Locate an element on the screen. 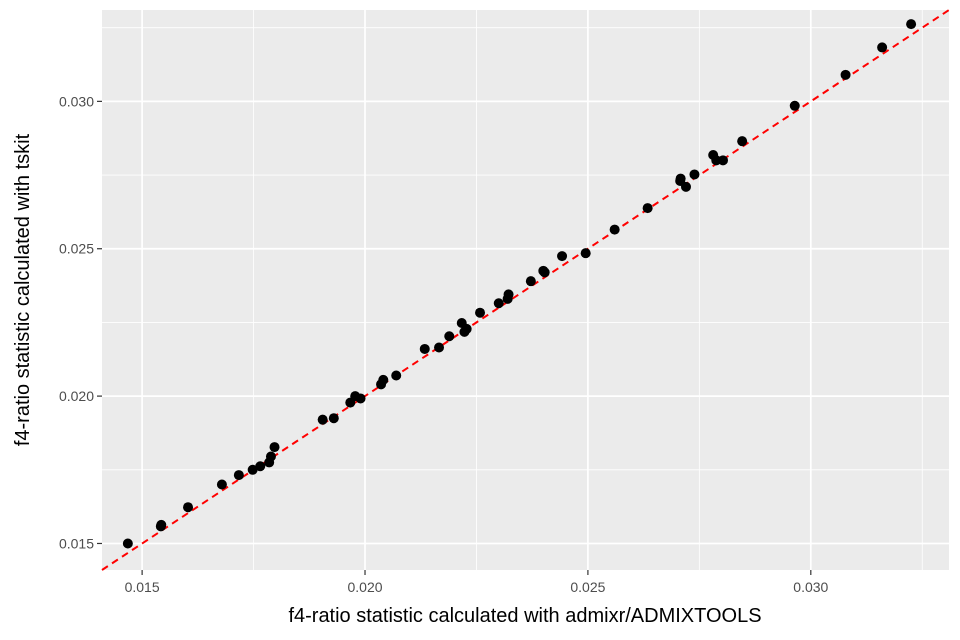 This screenshot has width=960, height=640. y-axis-title: f4-ratio statistic calculated with tskit is located at coordinates (23, 289).